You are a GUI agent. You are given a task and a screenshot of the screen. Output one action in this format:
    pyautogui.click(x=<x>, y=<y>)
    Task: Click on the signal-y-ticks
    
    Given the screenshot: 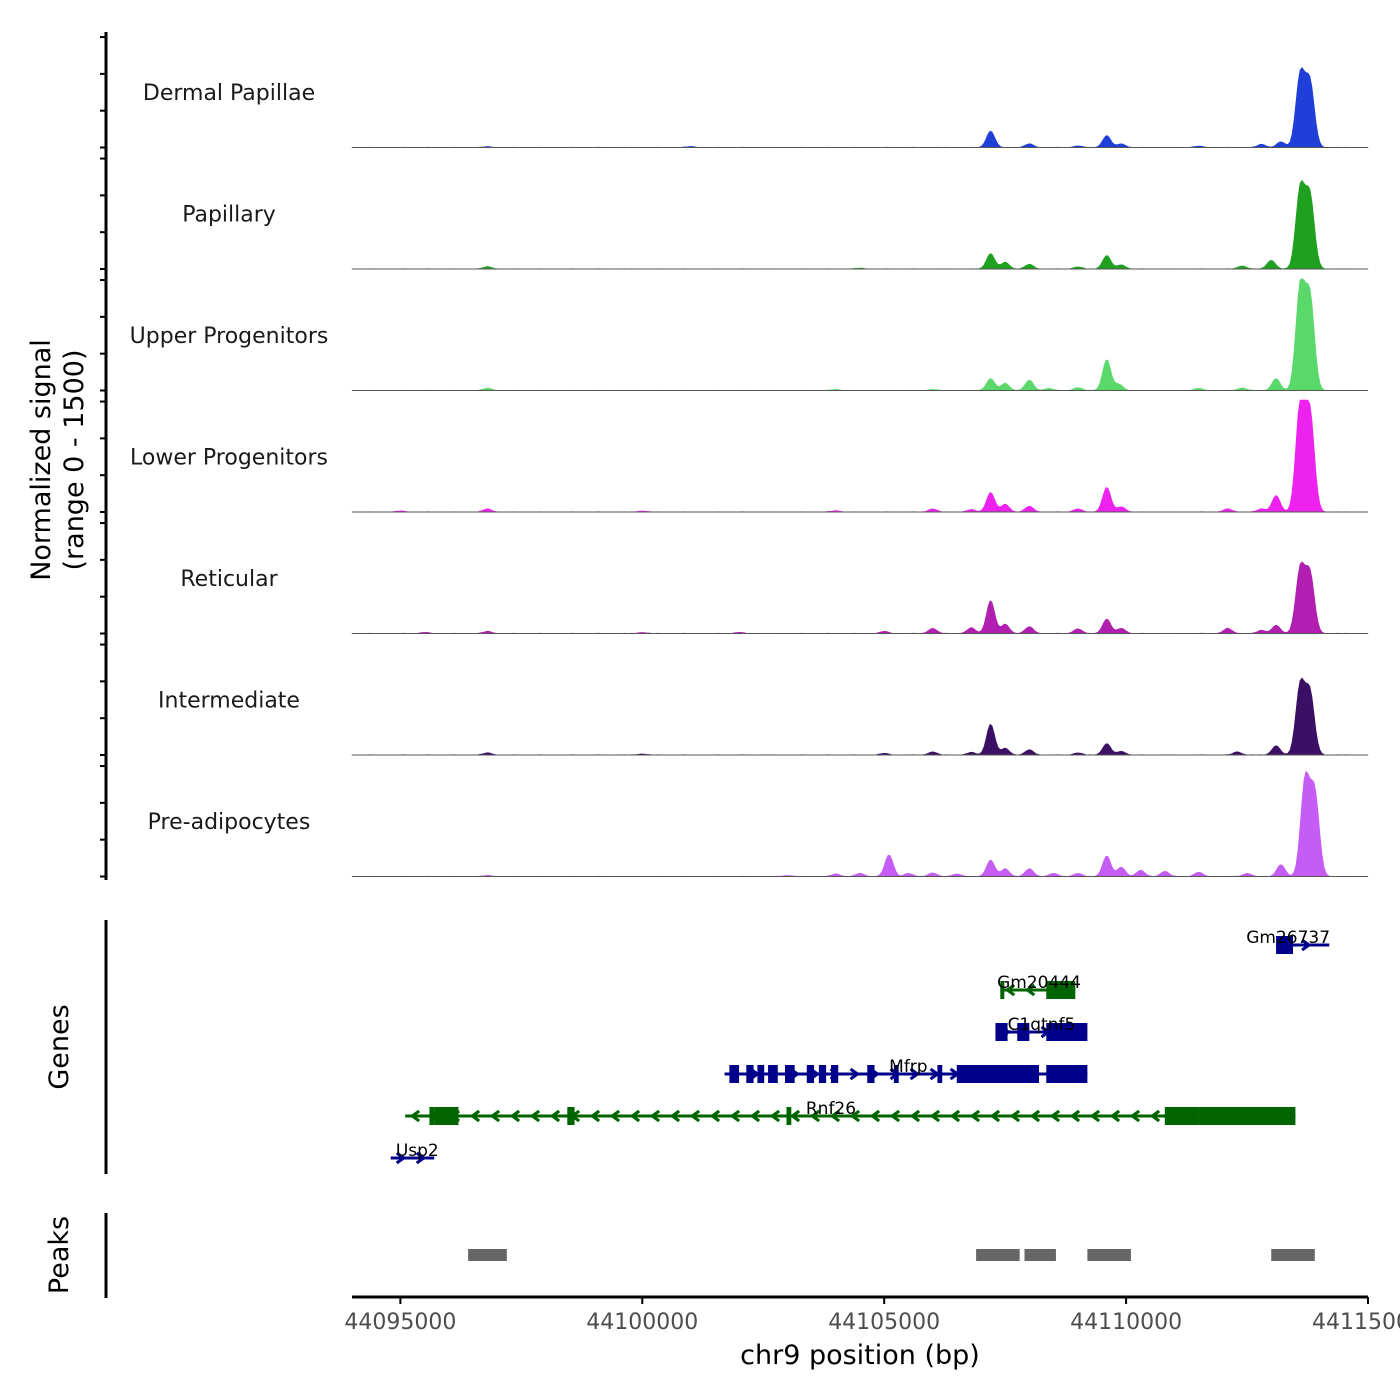 What is the action you would take?
    pyautogui.click(x=103, y=457)
    